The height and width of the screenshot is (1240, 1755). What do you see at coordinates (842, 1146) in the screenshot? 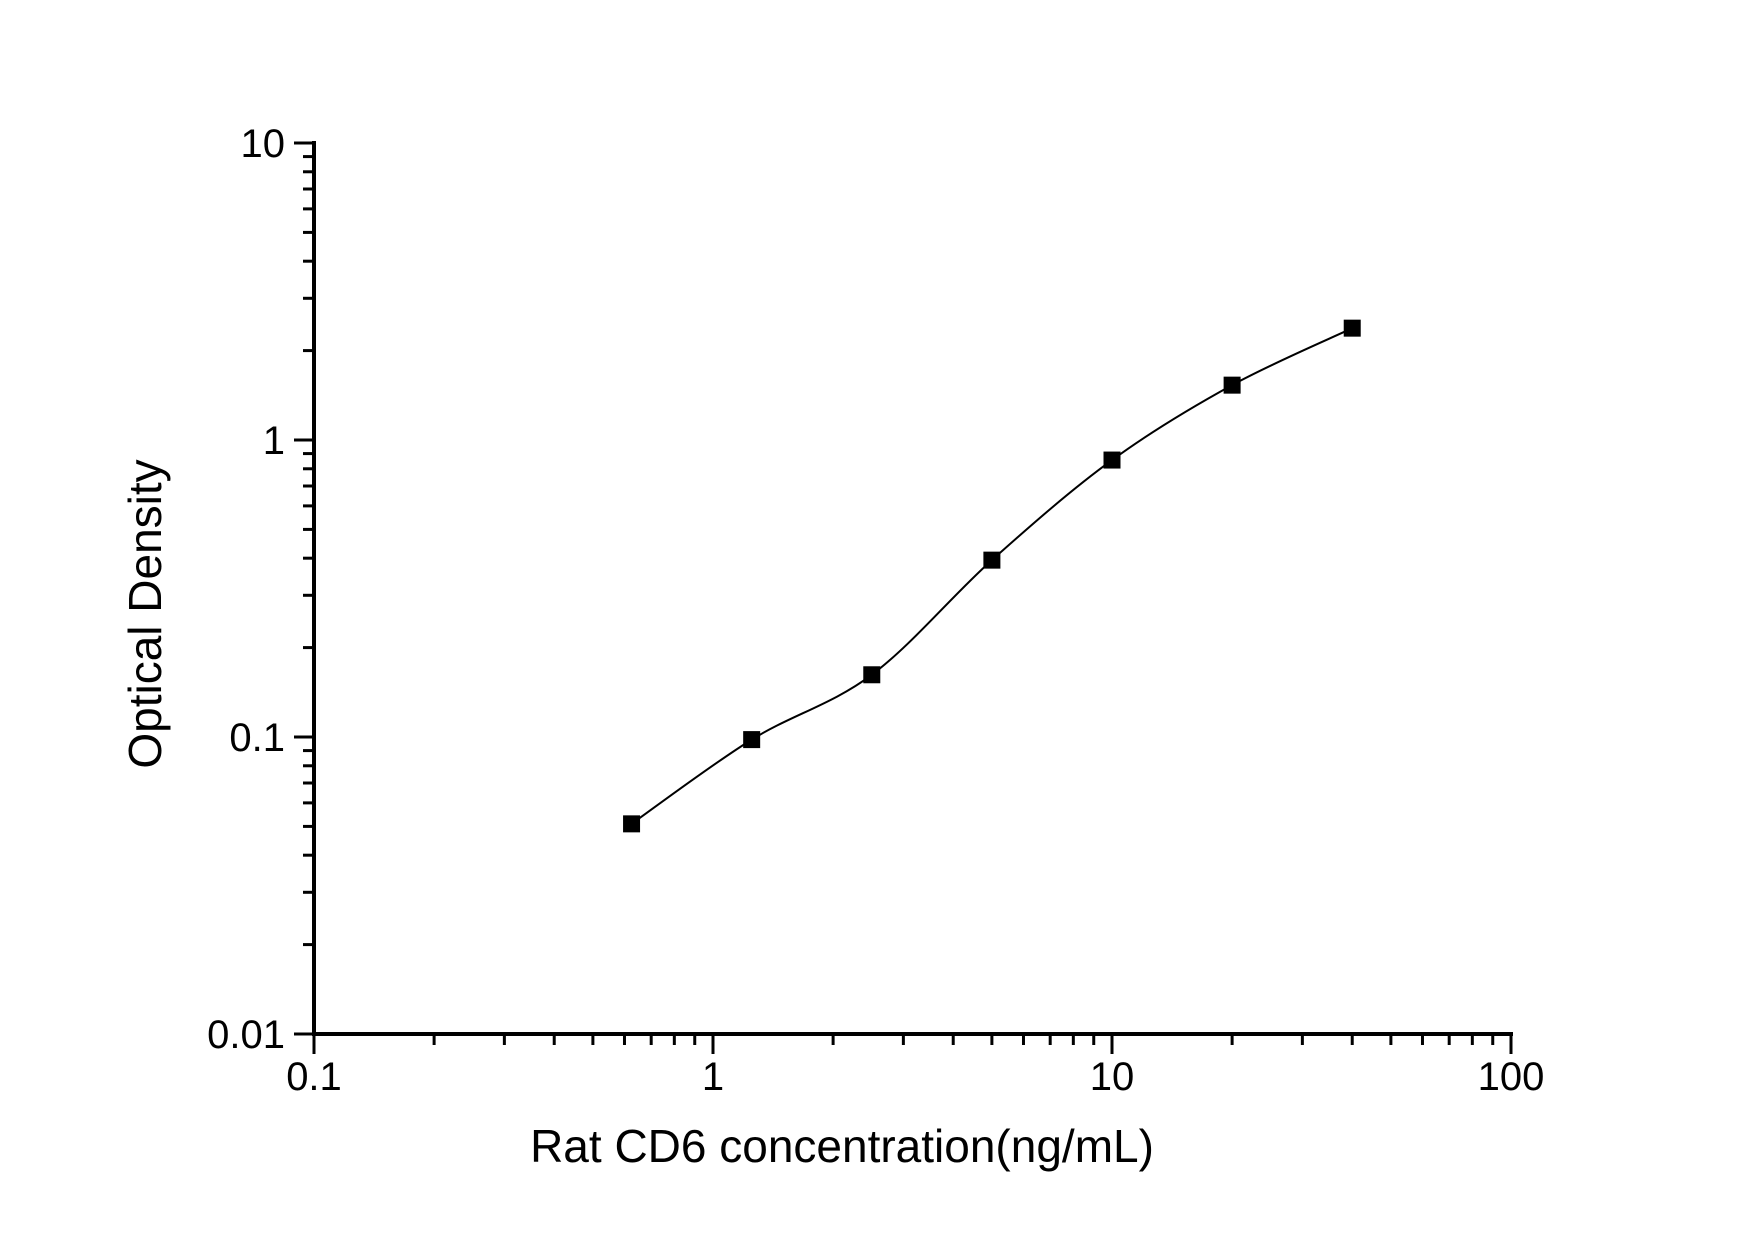
I see `x-axis-title: Rat CD6 concentration(ng/mL)` at bounding box center [842, 1146].